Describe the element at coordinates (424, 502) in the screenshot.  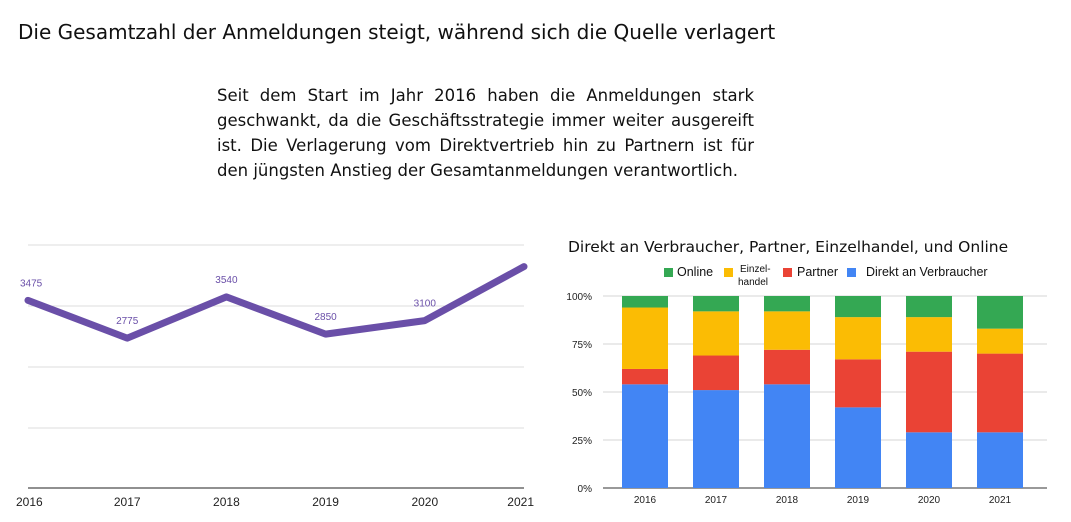
I see `line-x-tick-2020: 2020` at that location.